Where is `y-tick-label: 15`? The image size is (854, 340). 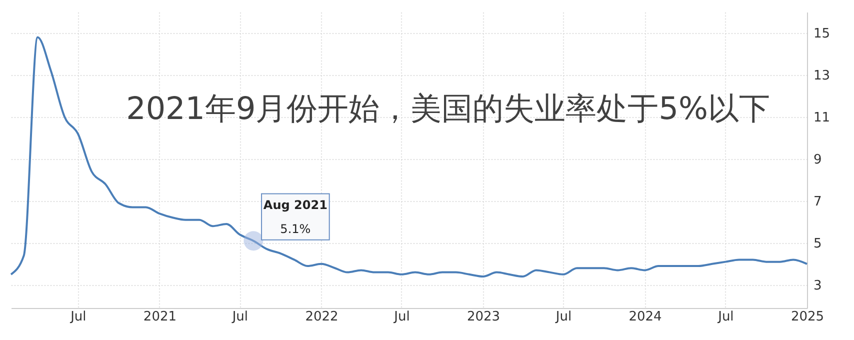
y-tick-label: 15 is located at coordinates (822, 34).